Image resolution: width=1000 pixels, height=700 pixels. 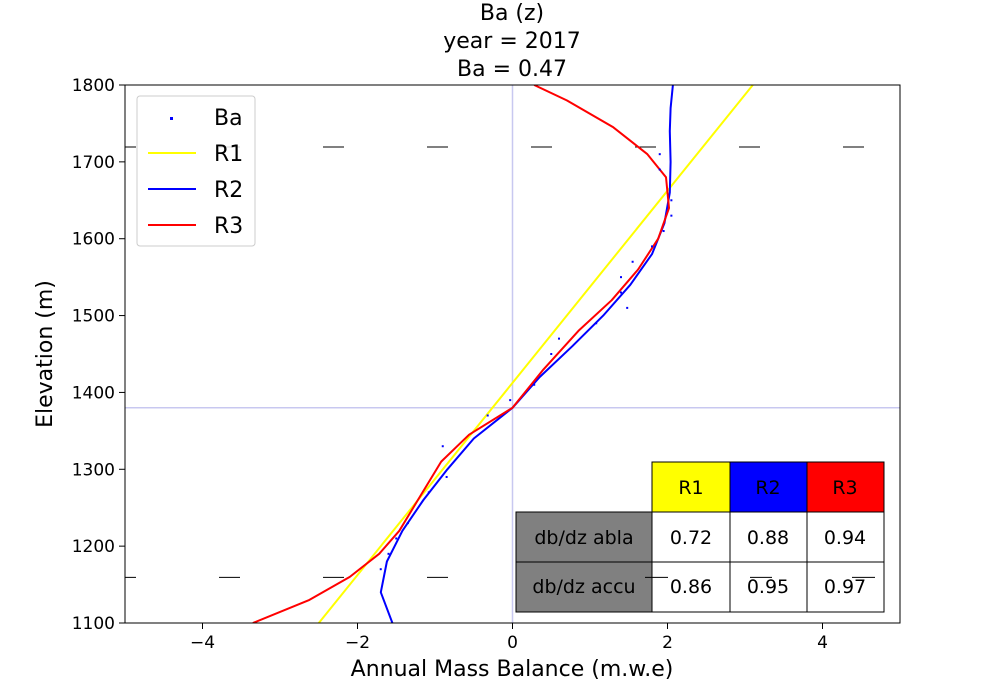 I want to click on legend-item-r1: R1, so click(x=195, y=154).